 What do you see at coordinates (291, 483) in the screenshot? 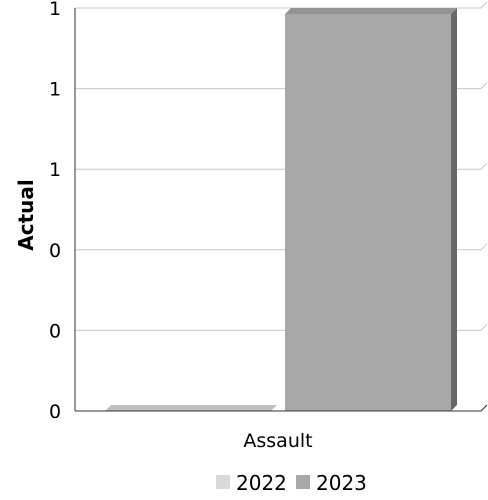
I see `legend: 2022 2023` at bounding box center [291, 483].